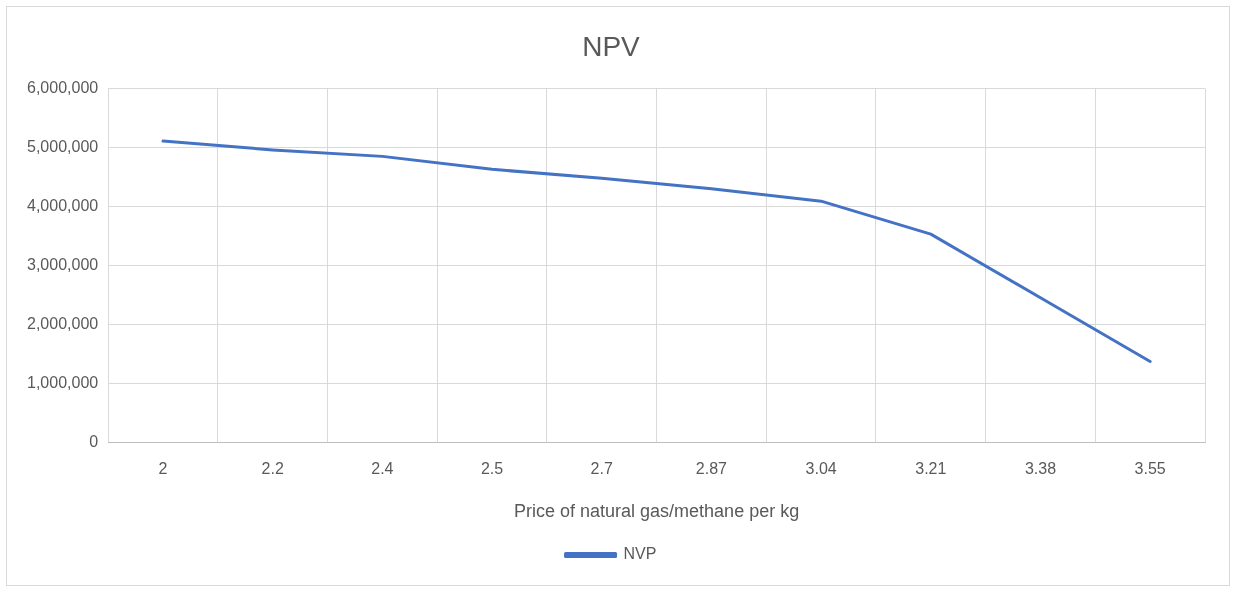 The width and height of the screenshot is (1236, 592). Describe the element at coordinates (272, 469) in the screenshot. I see `x-tick-label: 2.2` at that location.